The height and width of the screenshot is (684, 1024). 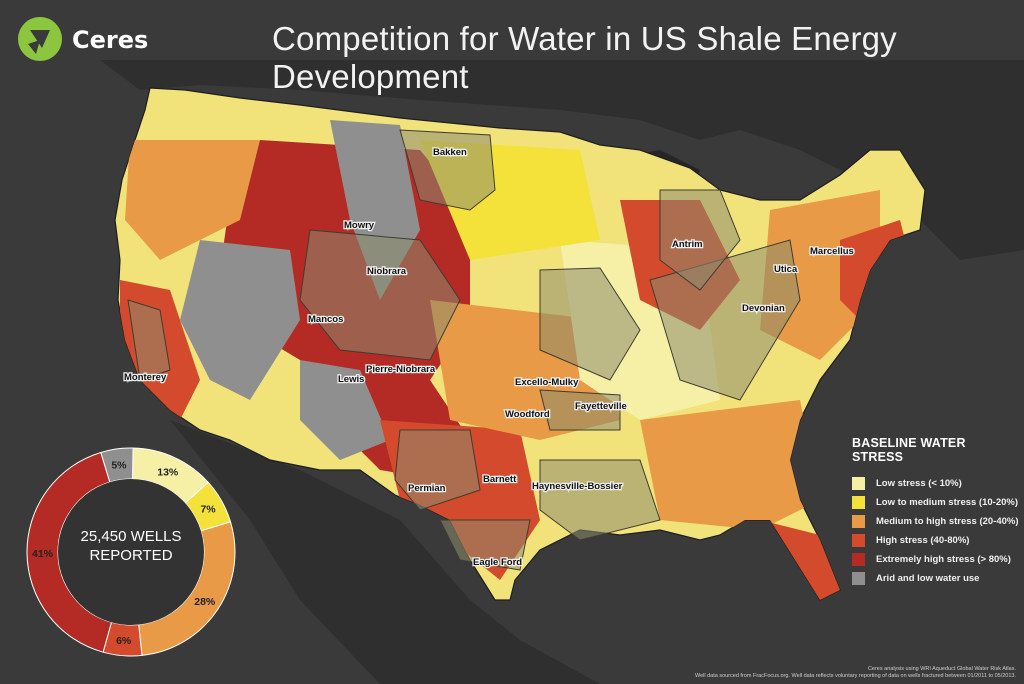 What do you see at coordinates (380, 295) in the screenshot?
I see `play-outline-niobrara` at bounding box center [380, 295].